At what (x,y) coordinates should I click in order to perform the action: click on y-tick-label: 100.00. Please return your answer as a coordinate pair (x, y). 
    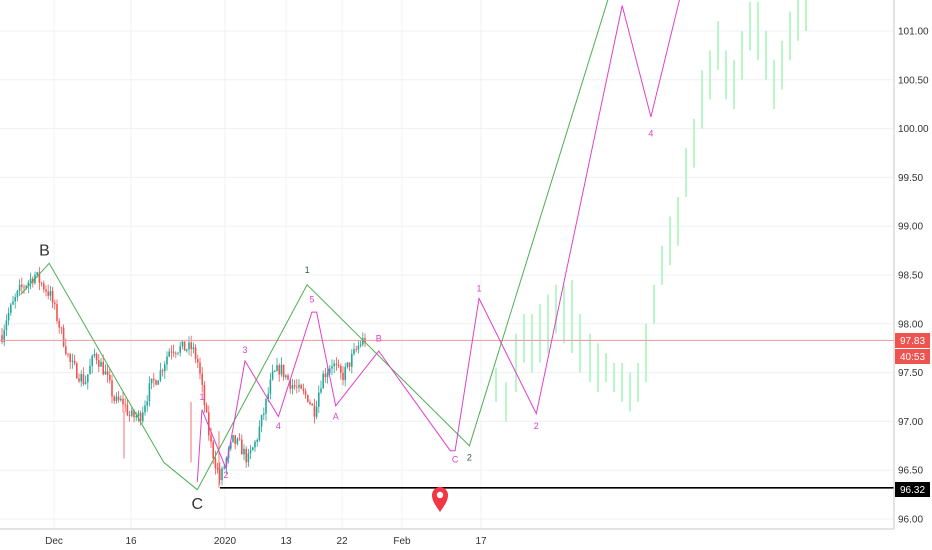
    Looking at the image, I should click on (913, 129).